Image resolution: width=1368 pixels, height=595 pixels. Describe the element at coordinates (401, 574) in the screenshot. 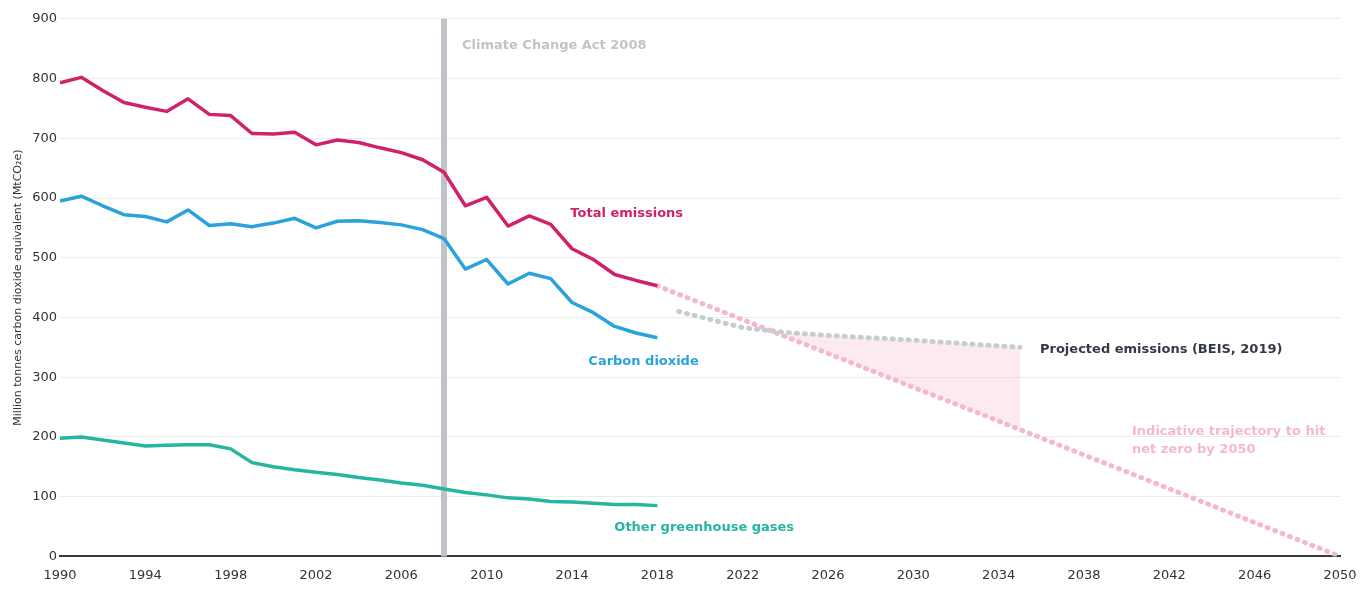

I see `x-tick-label: 2006` at that location.